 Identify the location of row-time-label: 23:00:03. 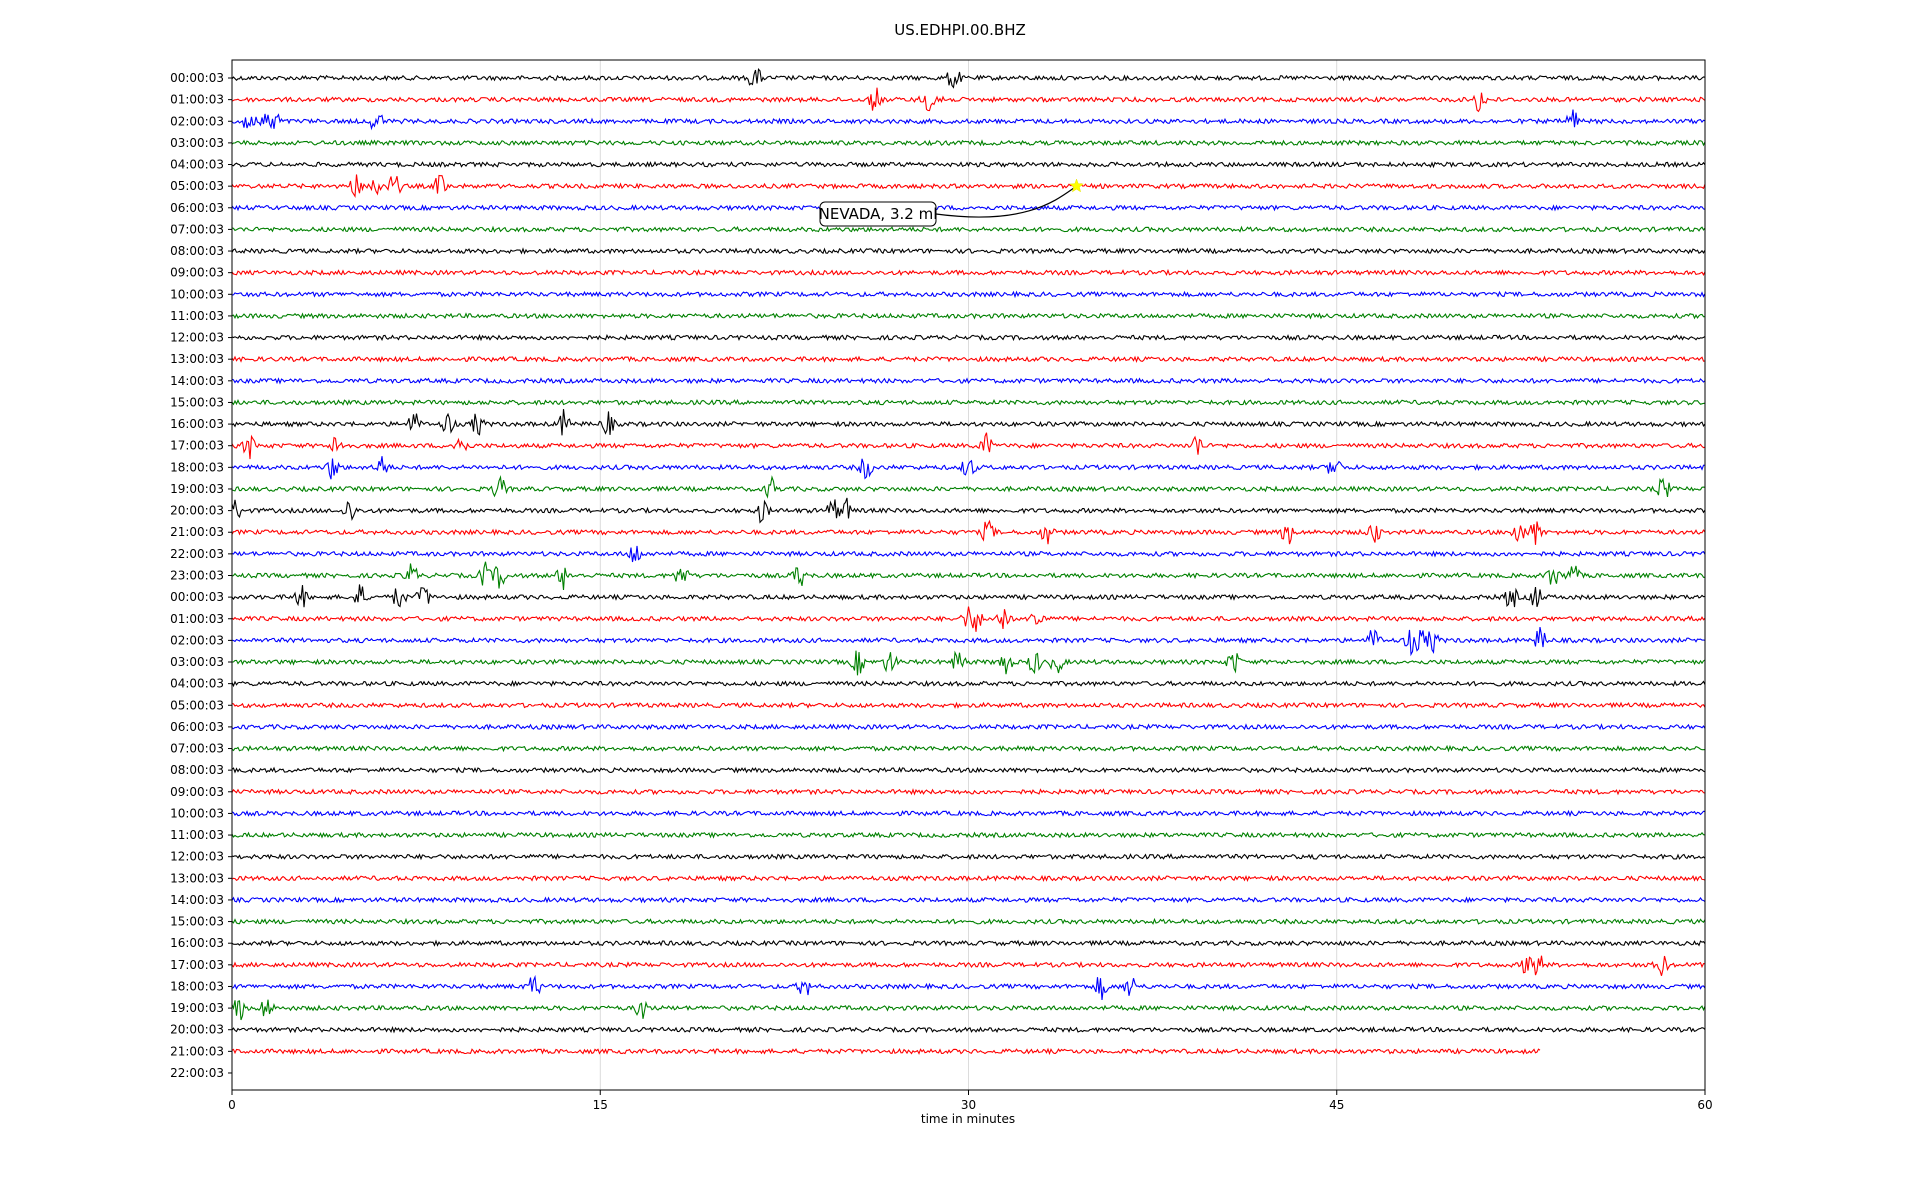
(197, 575).